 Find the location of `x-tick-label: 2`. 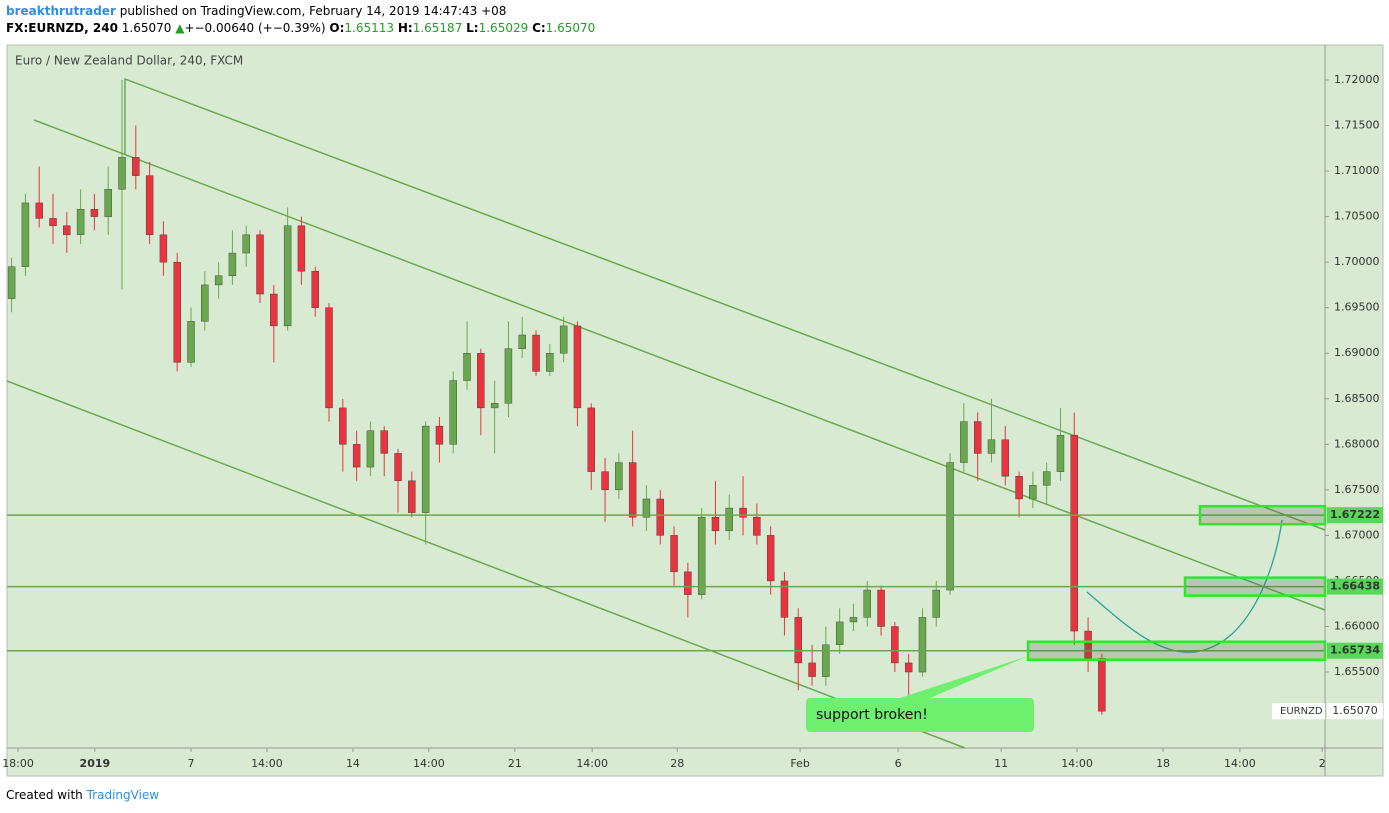

x-tick-label: 2 is located at coordinates (1322, 763).